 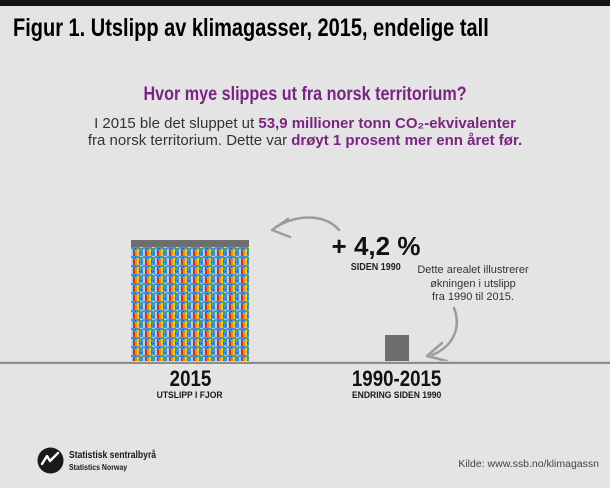 I want to click on x-caption-1990-2015: ENDRING SIDEN 1990, so click(x=397, y=395).